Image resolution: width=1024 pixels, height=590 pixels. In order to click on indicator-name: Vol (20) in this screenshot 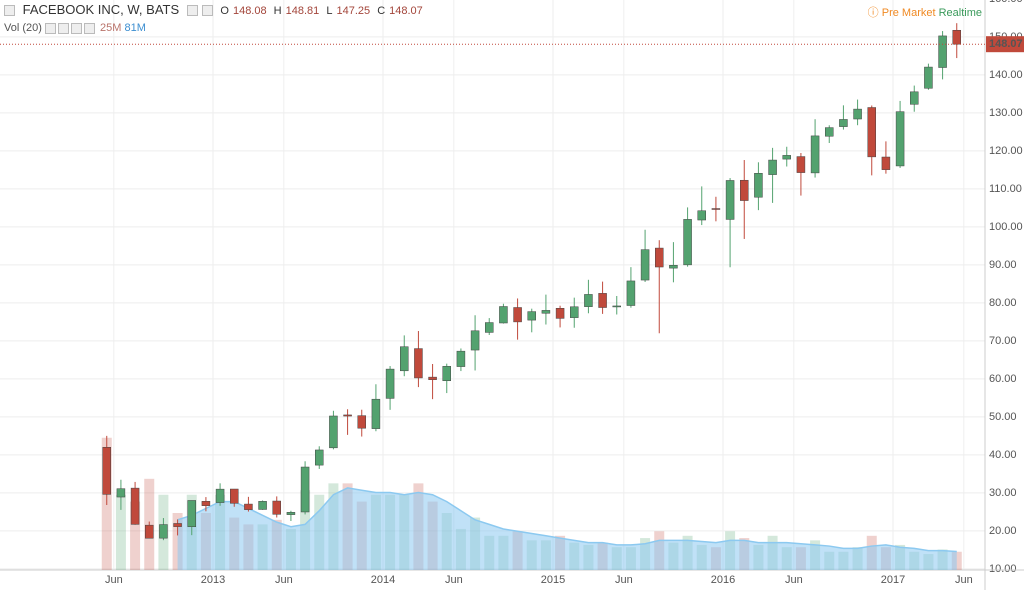, I will do `click(23, 28)`.